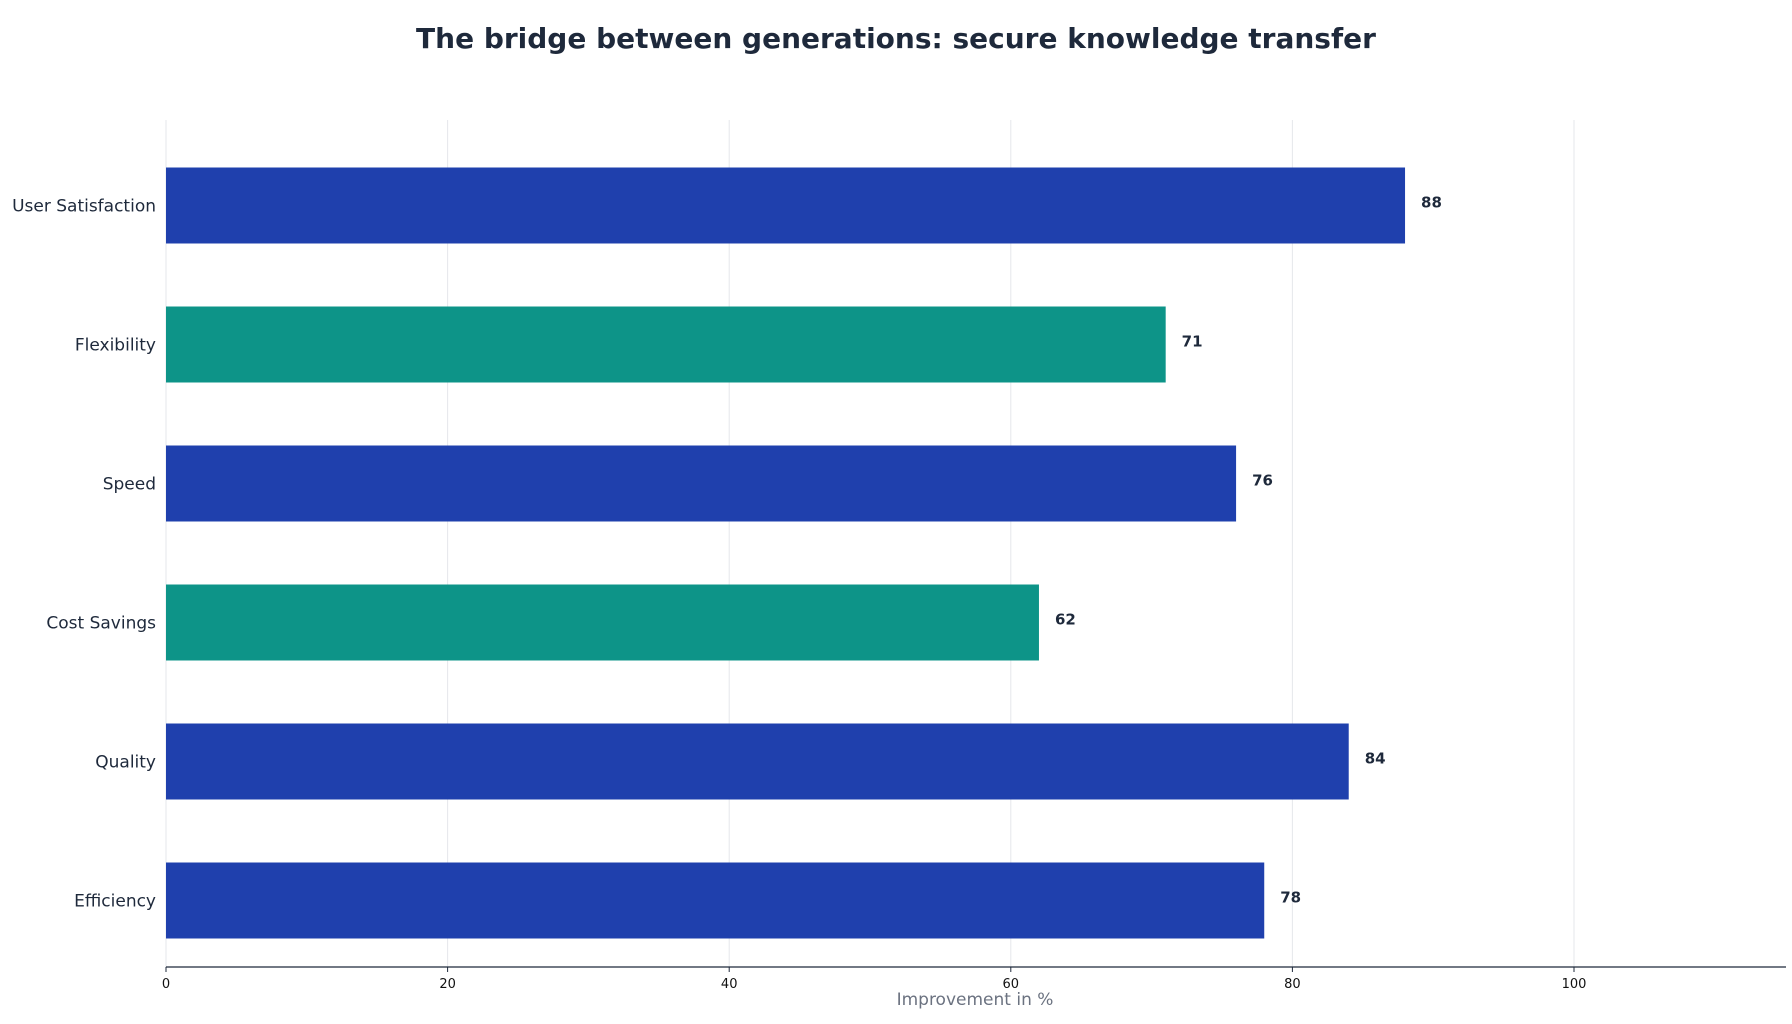  What do you see at coordinates (974, 979) in the screenshot?
I see `x-axis: 0 20 40 60 80 100` at bounding box center [974, 979].